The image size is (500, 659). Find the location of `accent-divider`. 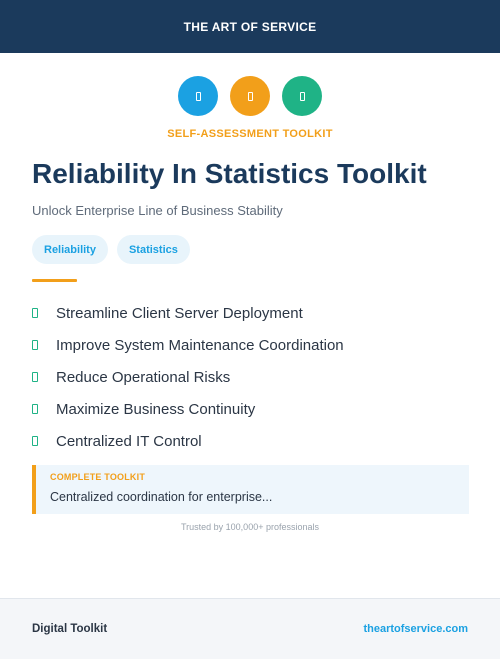

accent-divider is located at coordinates (54, 280).